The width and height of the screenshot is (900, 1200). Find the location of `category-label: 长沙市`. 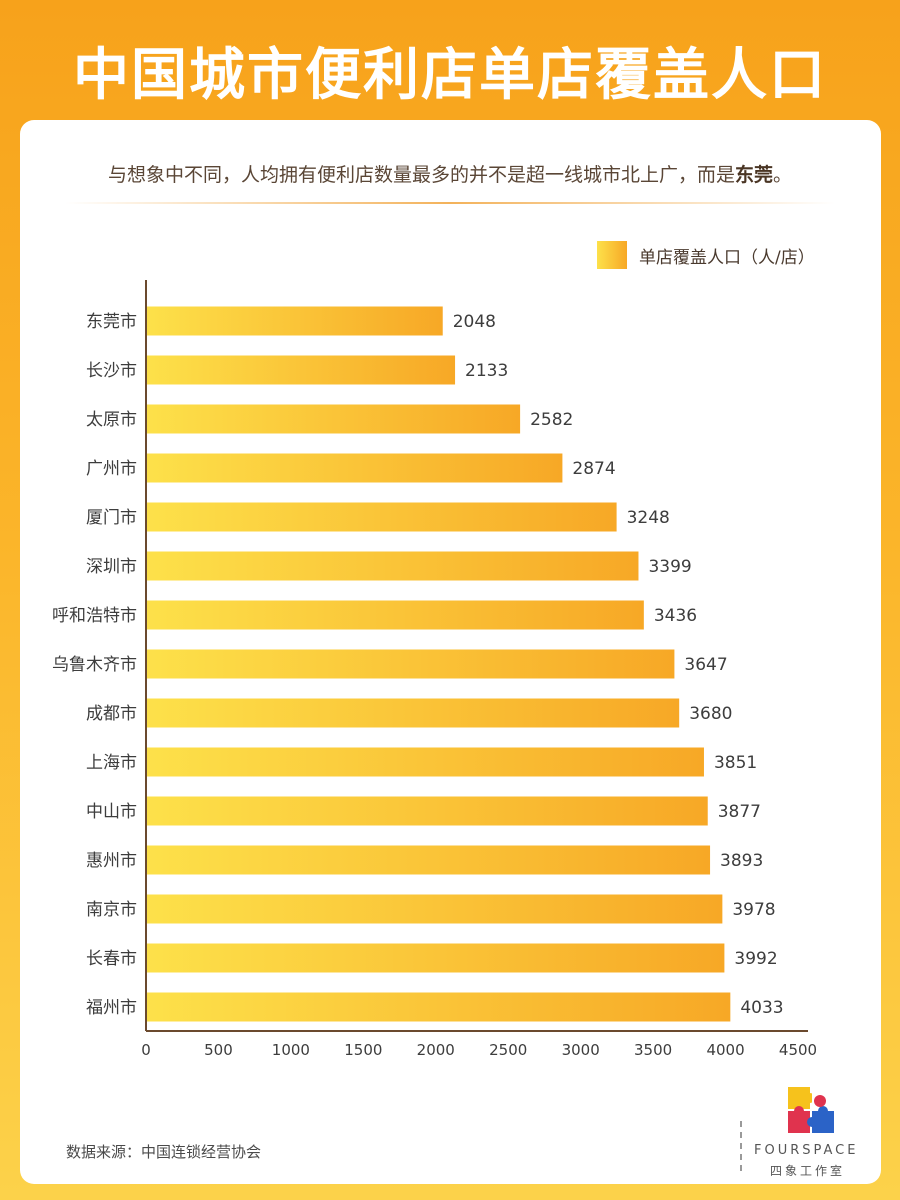

category-label: 长沙市 is located at coordinates (111, 371).